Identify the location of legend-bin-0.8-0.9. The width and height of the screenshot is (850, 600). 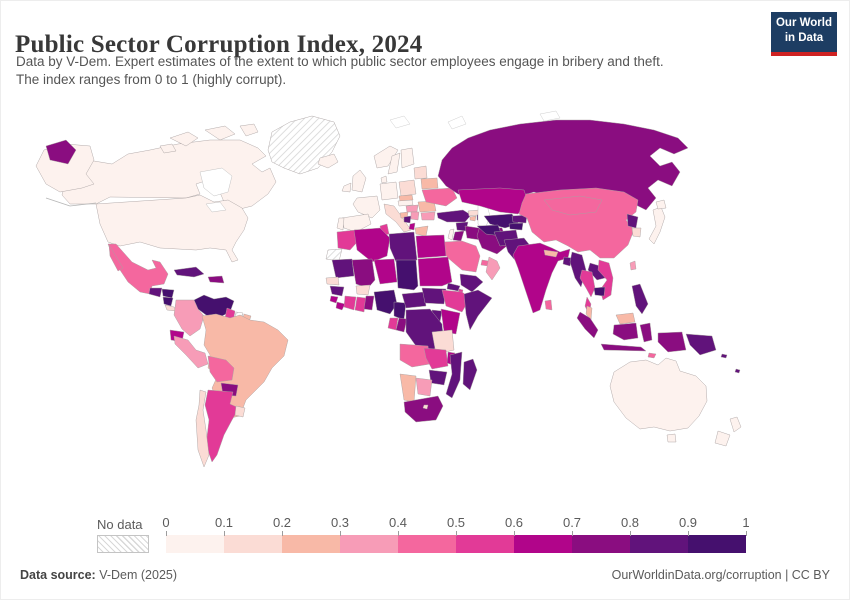
(659, 544).